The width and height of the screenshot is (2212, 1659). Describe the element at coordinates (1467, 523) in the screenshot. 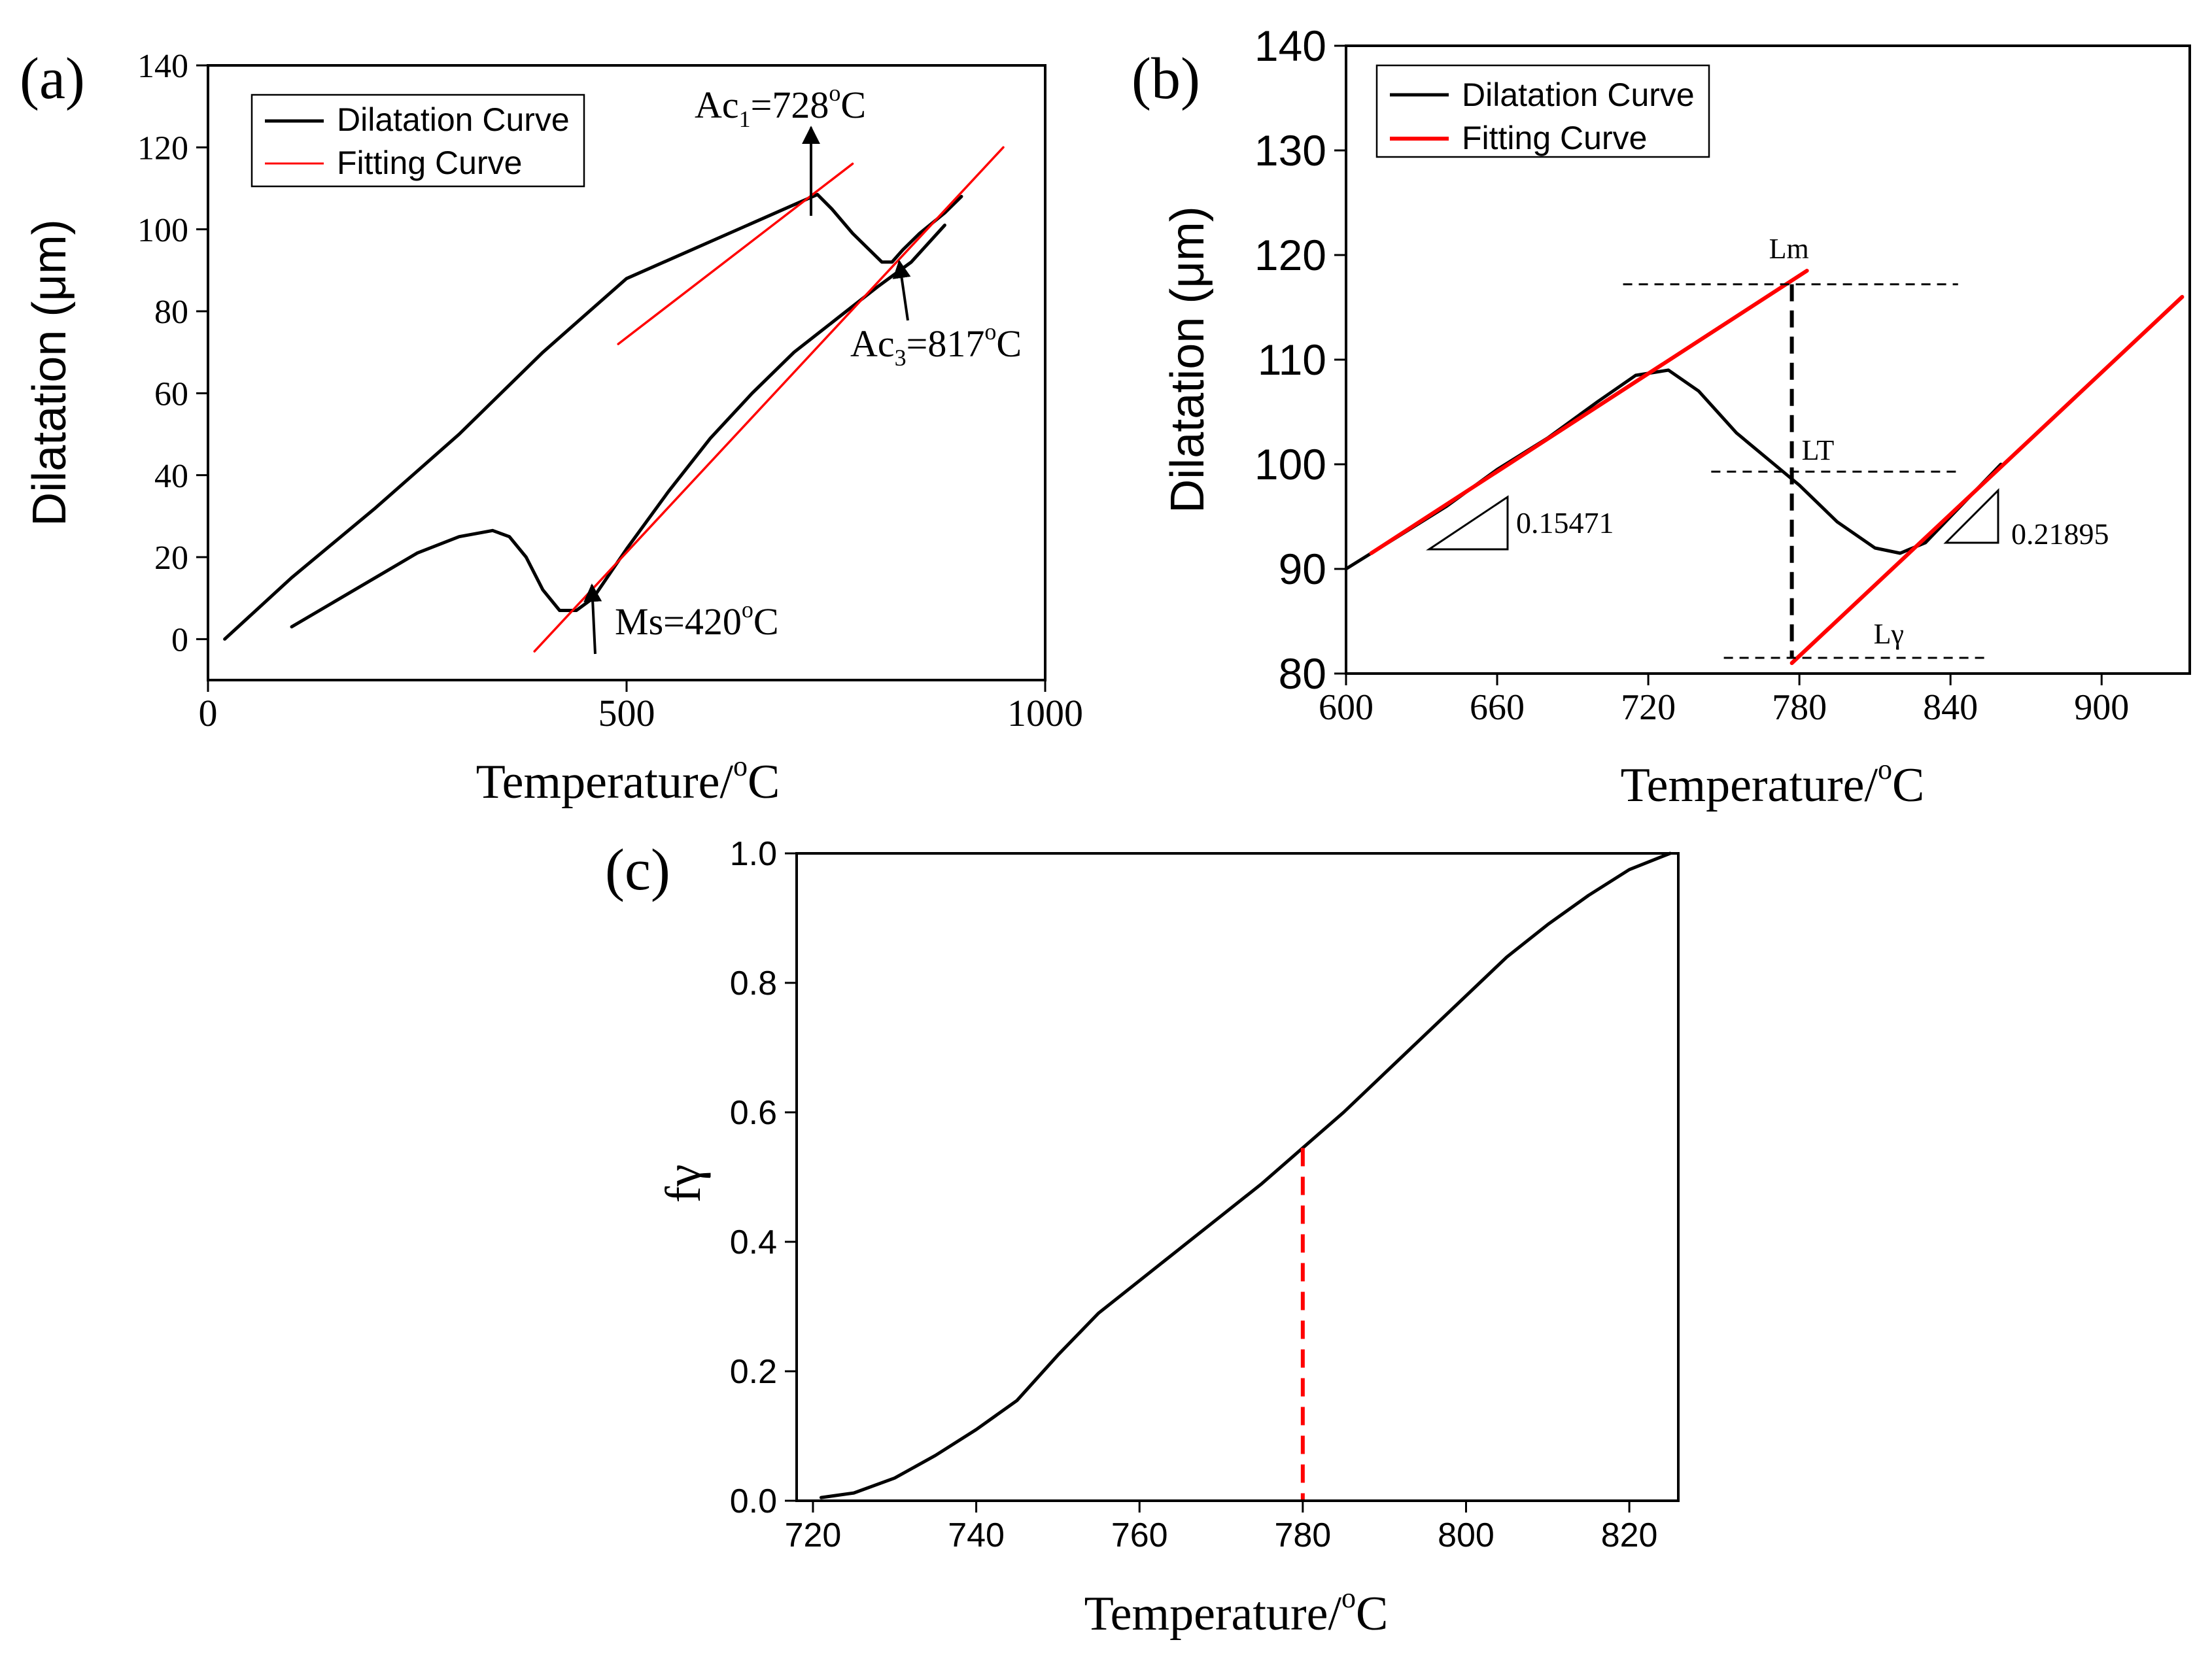

I see `slope-triangle-ferrite` at that location.